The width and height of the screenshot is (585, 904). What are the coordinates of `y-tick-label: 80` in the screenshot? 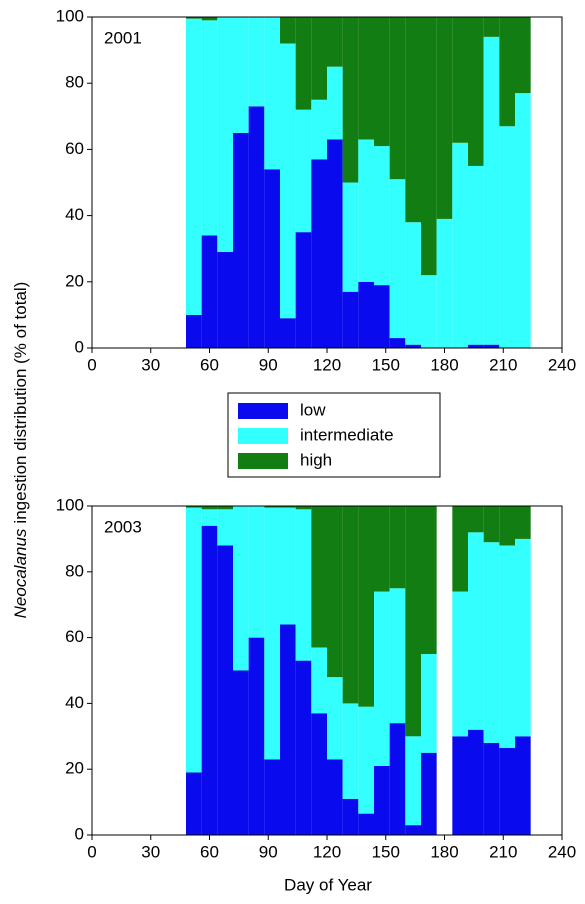 It's located at (74, 82).